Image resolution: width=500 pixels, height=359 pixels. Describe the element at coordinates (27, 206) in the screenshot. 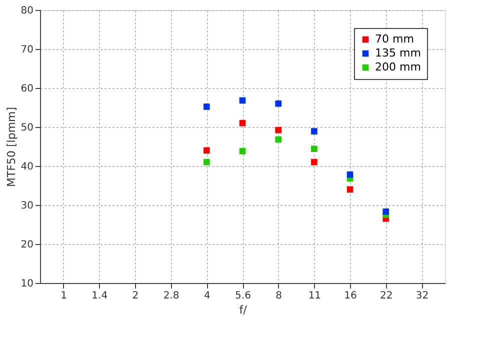

I see `y-tick-label: 30` at that location.